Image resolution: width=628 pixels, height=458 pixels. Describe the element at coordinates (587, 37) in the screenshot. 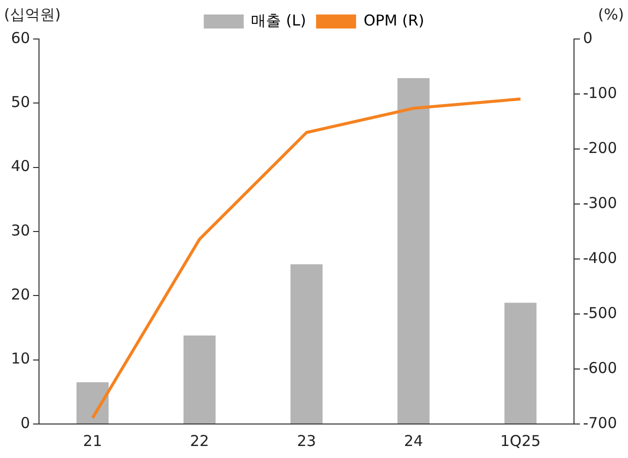

I see `y2-tick-label: 0` at that location.